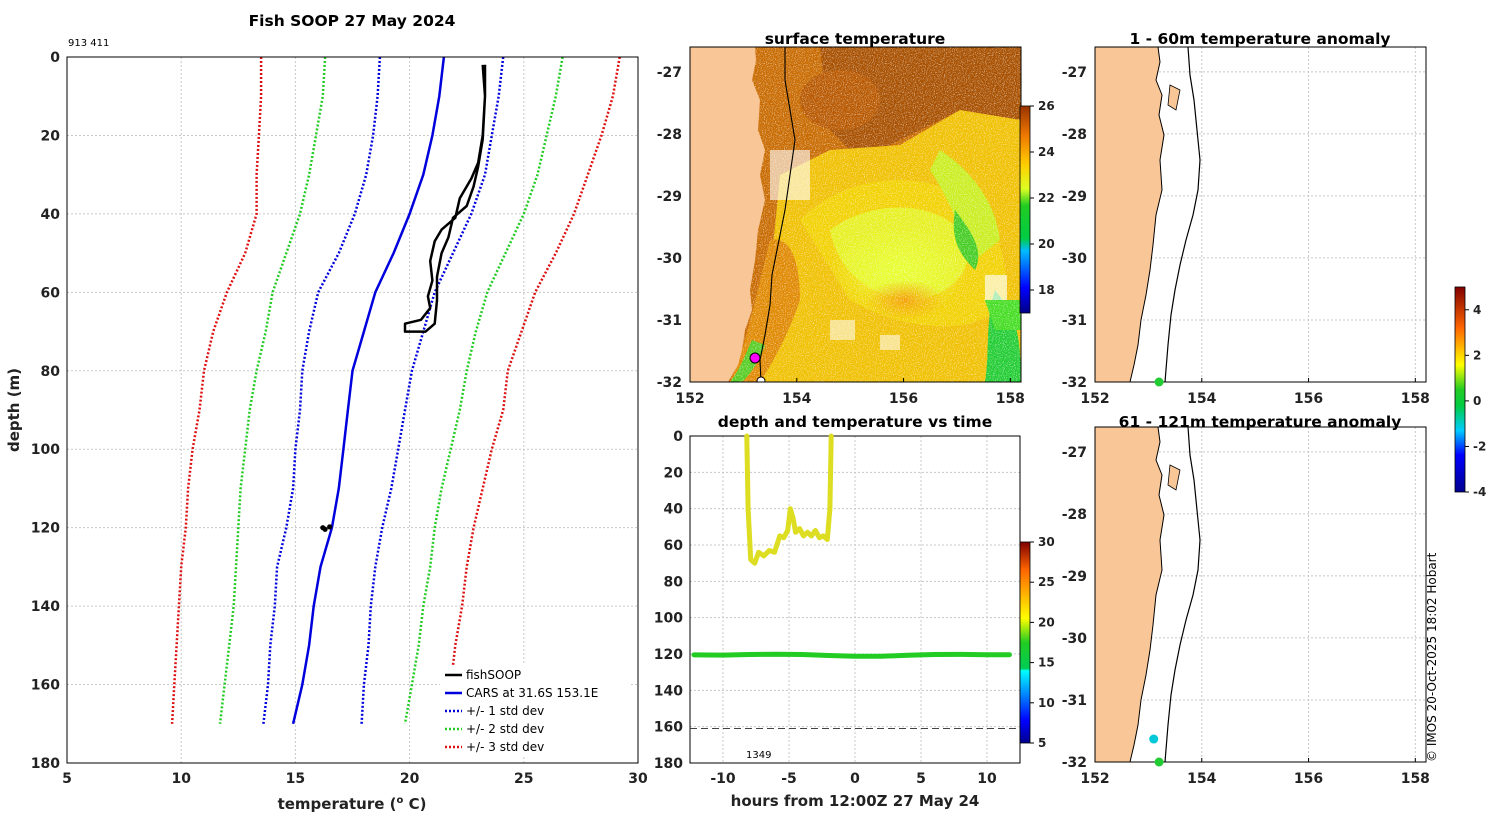 Image resolution: width=1500 pixels, height=820 pixels. Describe the element at coordinates (987, 779) in the screenshot. I see `time-x-tick-label: 10` at that location.